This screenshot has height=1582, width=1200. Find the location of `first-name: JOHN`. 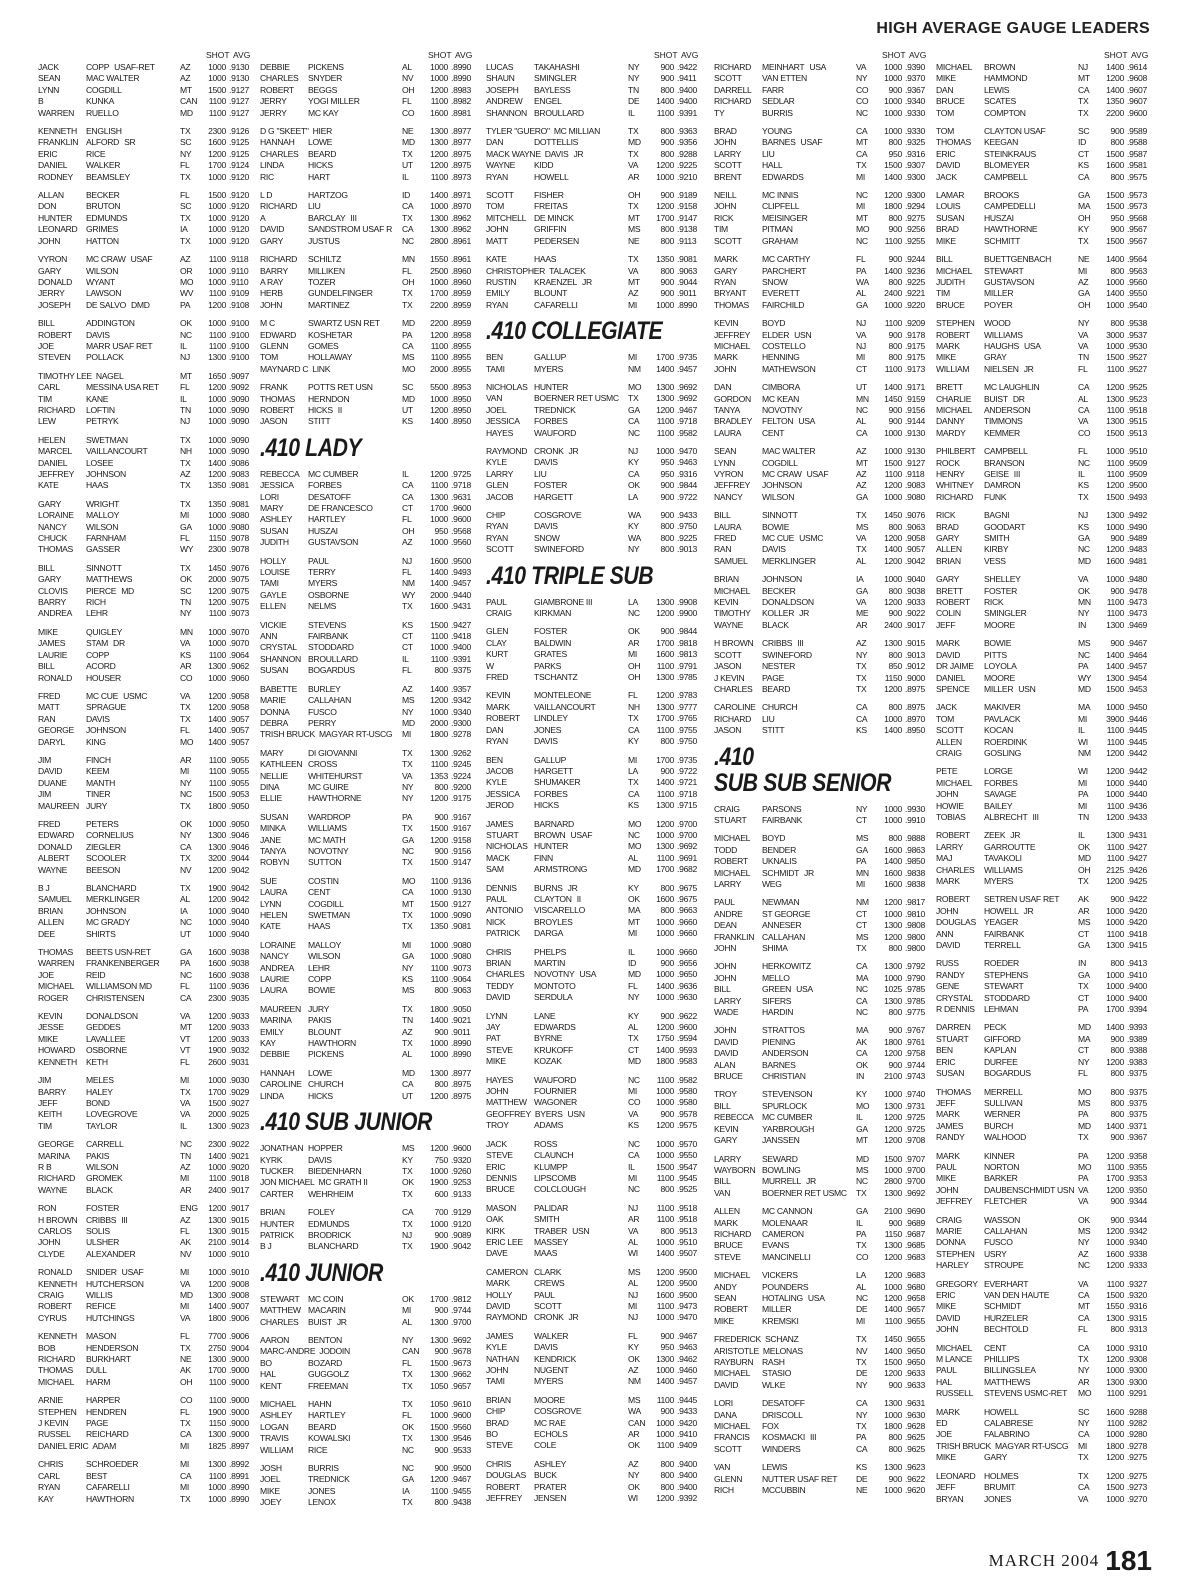

first-name: JOHN is located at coordinates (725, 206).